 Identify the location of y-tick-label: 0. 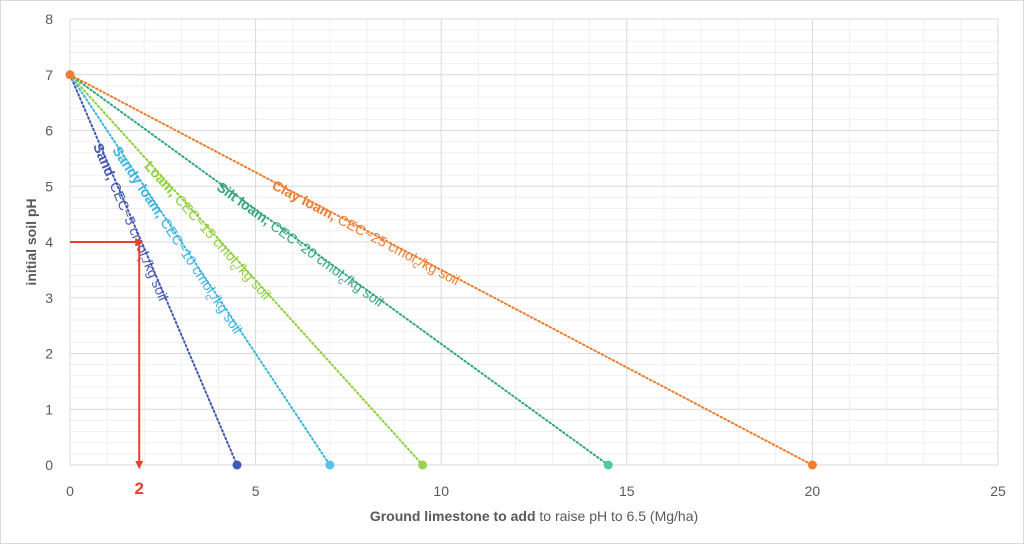
(49, 465).